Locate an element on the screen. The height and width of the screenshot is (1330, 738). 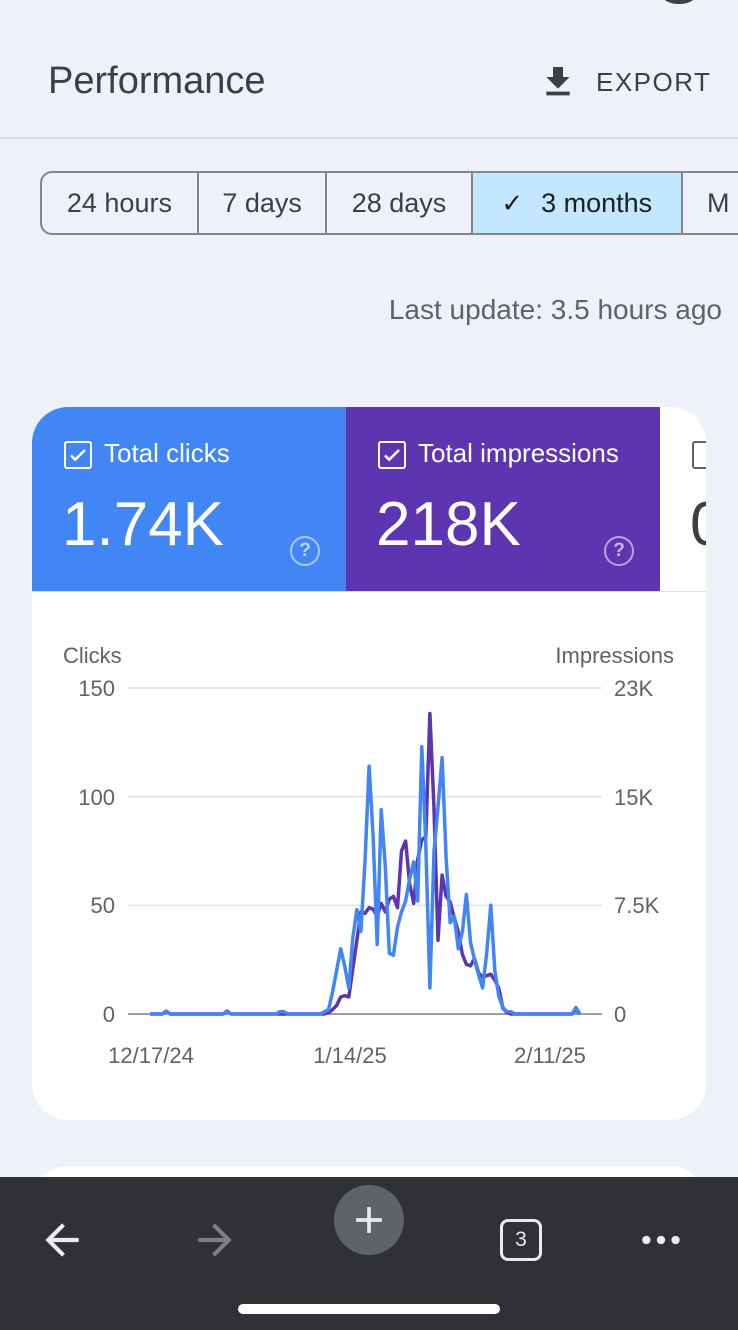
more-horizontal-icon is located at coordinates (661, 1240).